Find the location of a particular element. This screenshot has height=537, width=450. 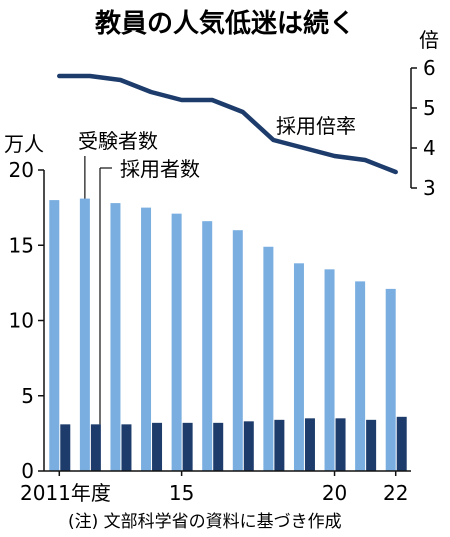

x-tick-label: 15 is located at coordinates (181, 493).